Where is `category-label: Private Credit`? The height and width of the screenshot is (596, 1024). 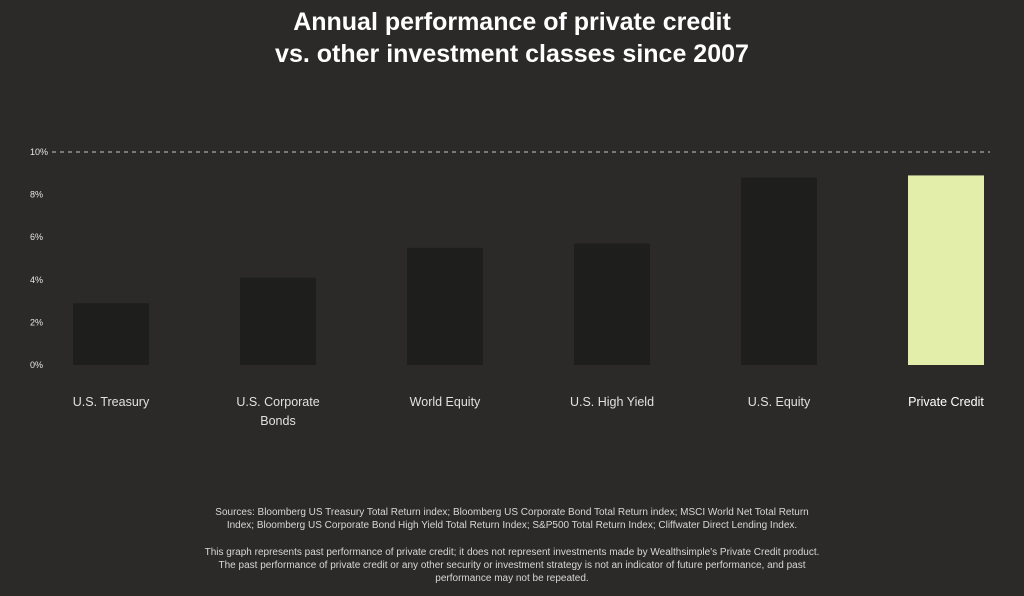 category-label: Private Credit is located at coordinates (946, 402).